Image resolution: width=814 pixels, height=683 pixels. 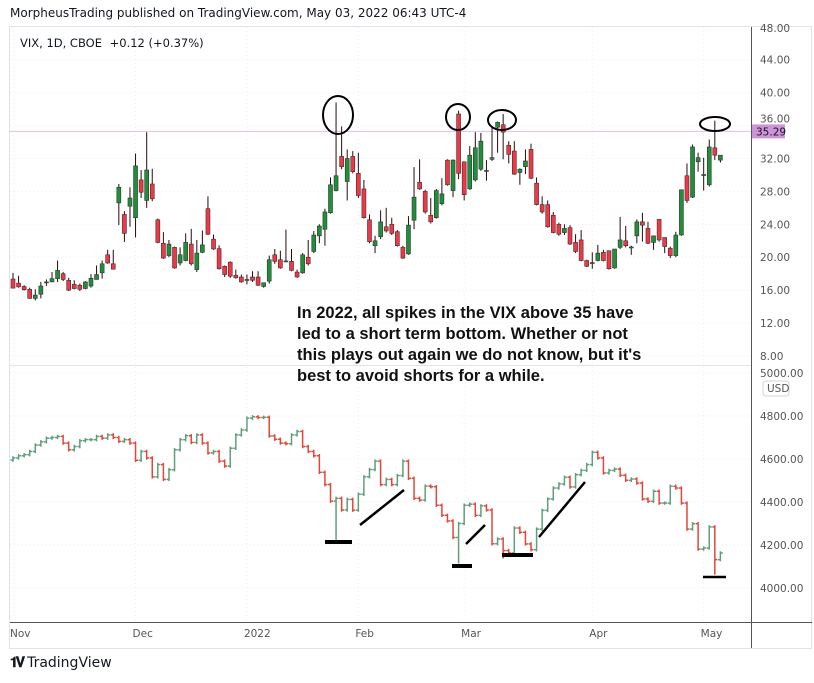 I want to click on time-label: Mar, so click(x=471, y=634).